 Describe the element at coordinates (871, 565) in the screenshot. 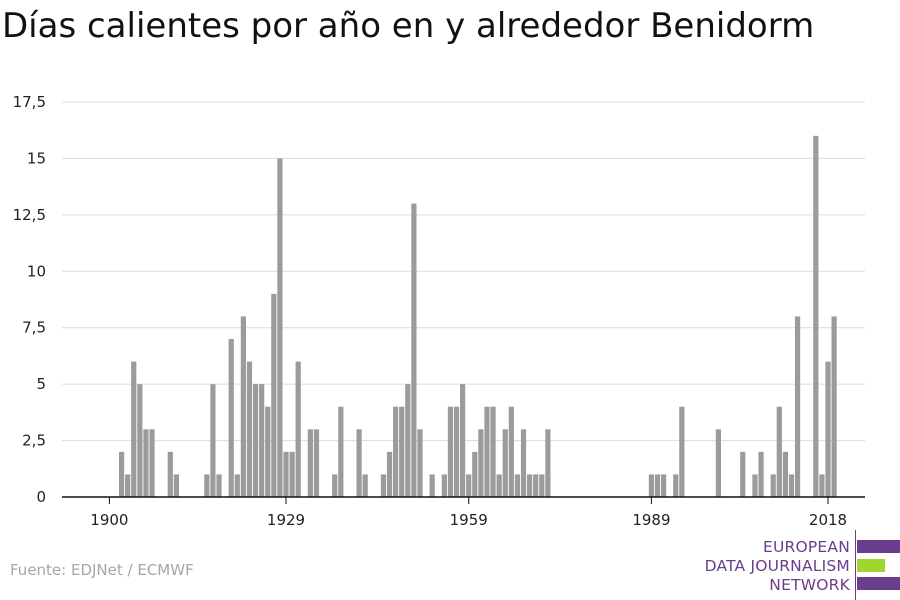

I see `logo-bar-green` at that location.